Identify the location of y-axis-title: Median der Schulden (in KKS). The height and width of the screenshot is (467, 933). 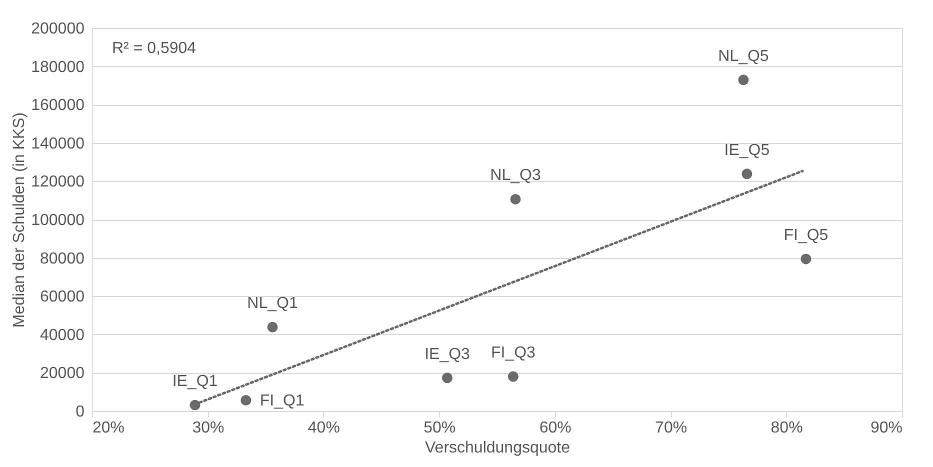
(19, 220).